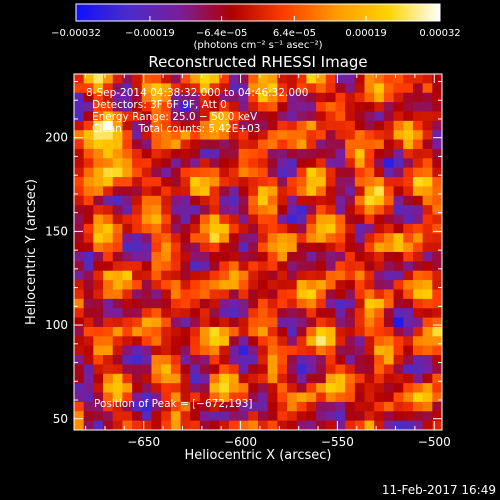  What do you see at coordinates (143, 442) in the screenshot?
I see `x-tick-label: −650` at bounding box center [143, 442].